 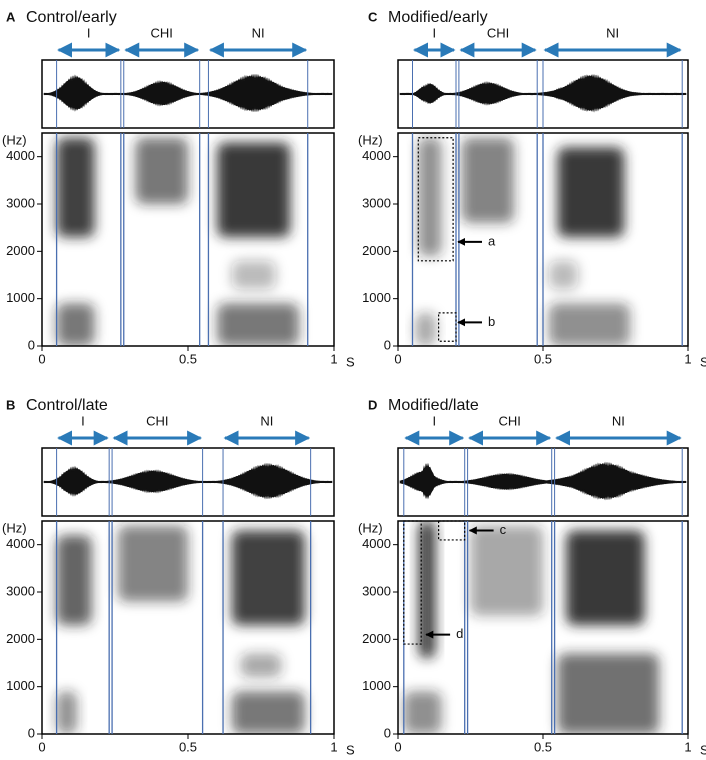 What do you see at coordinates (373, 16) in the screenshot?
I see `panel-letter: C` at bounding box center [373, 16].